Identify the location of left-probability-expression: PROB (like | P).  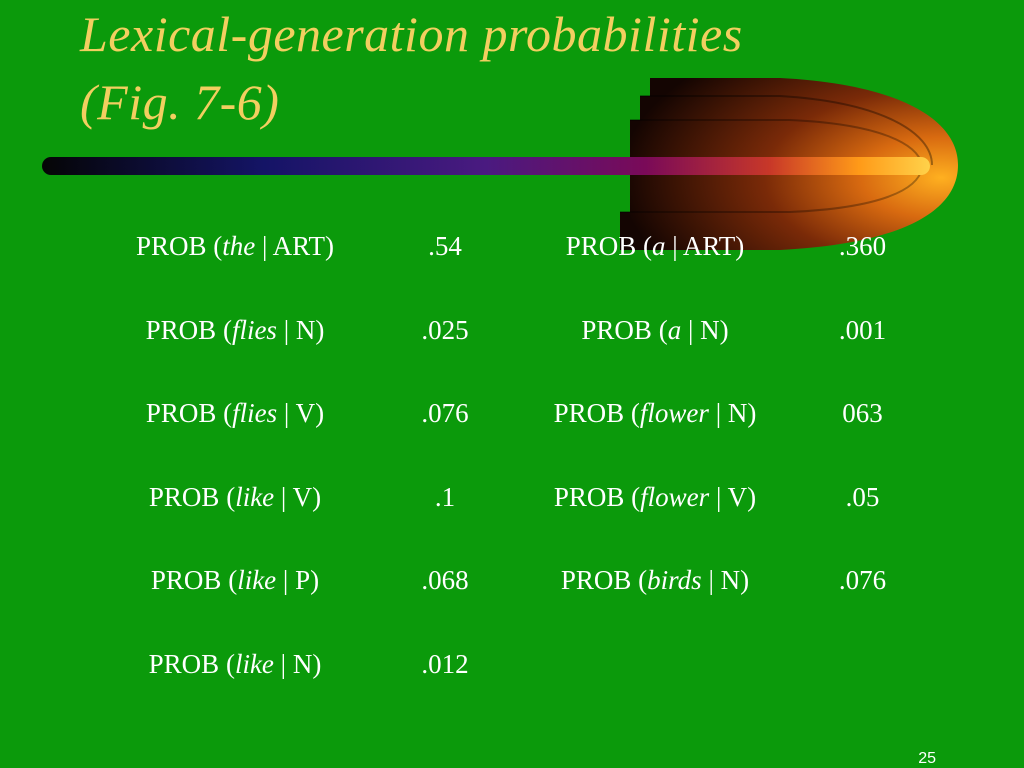
(235, 580).